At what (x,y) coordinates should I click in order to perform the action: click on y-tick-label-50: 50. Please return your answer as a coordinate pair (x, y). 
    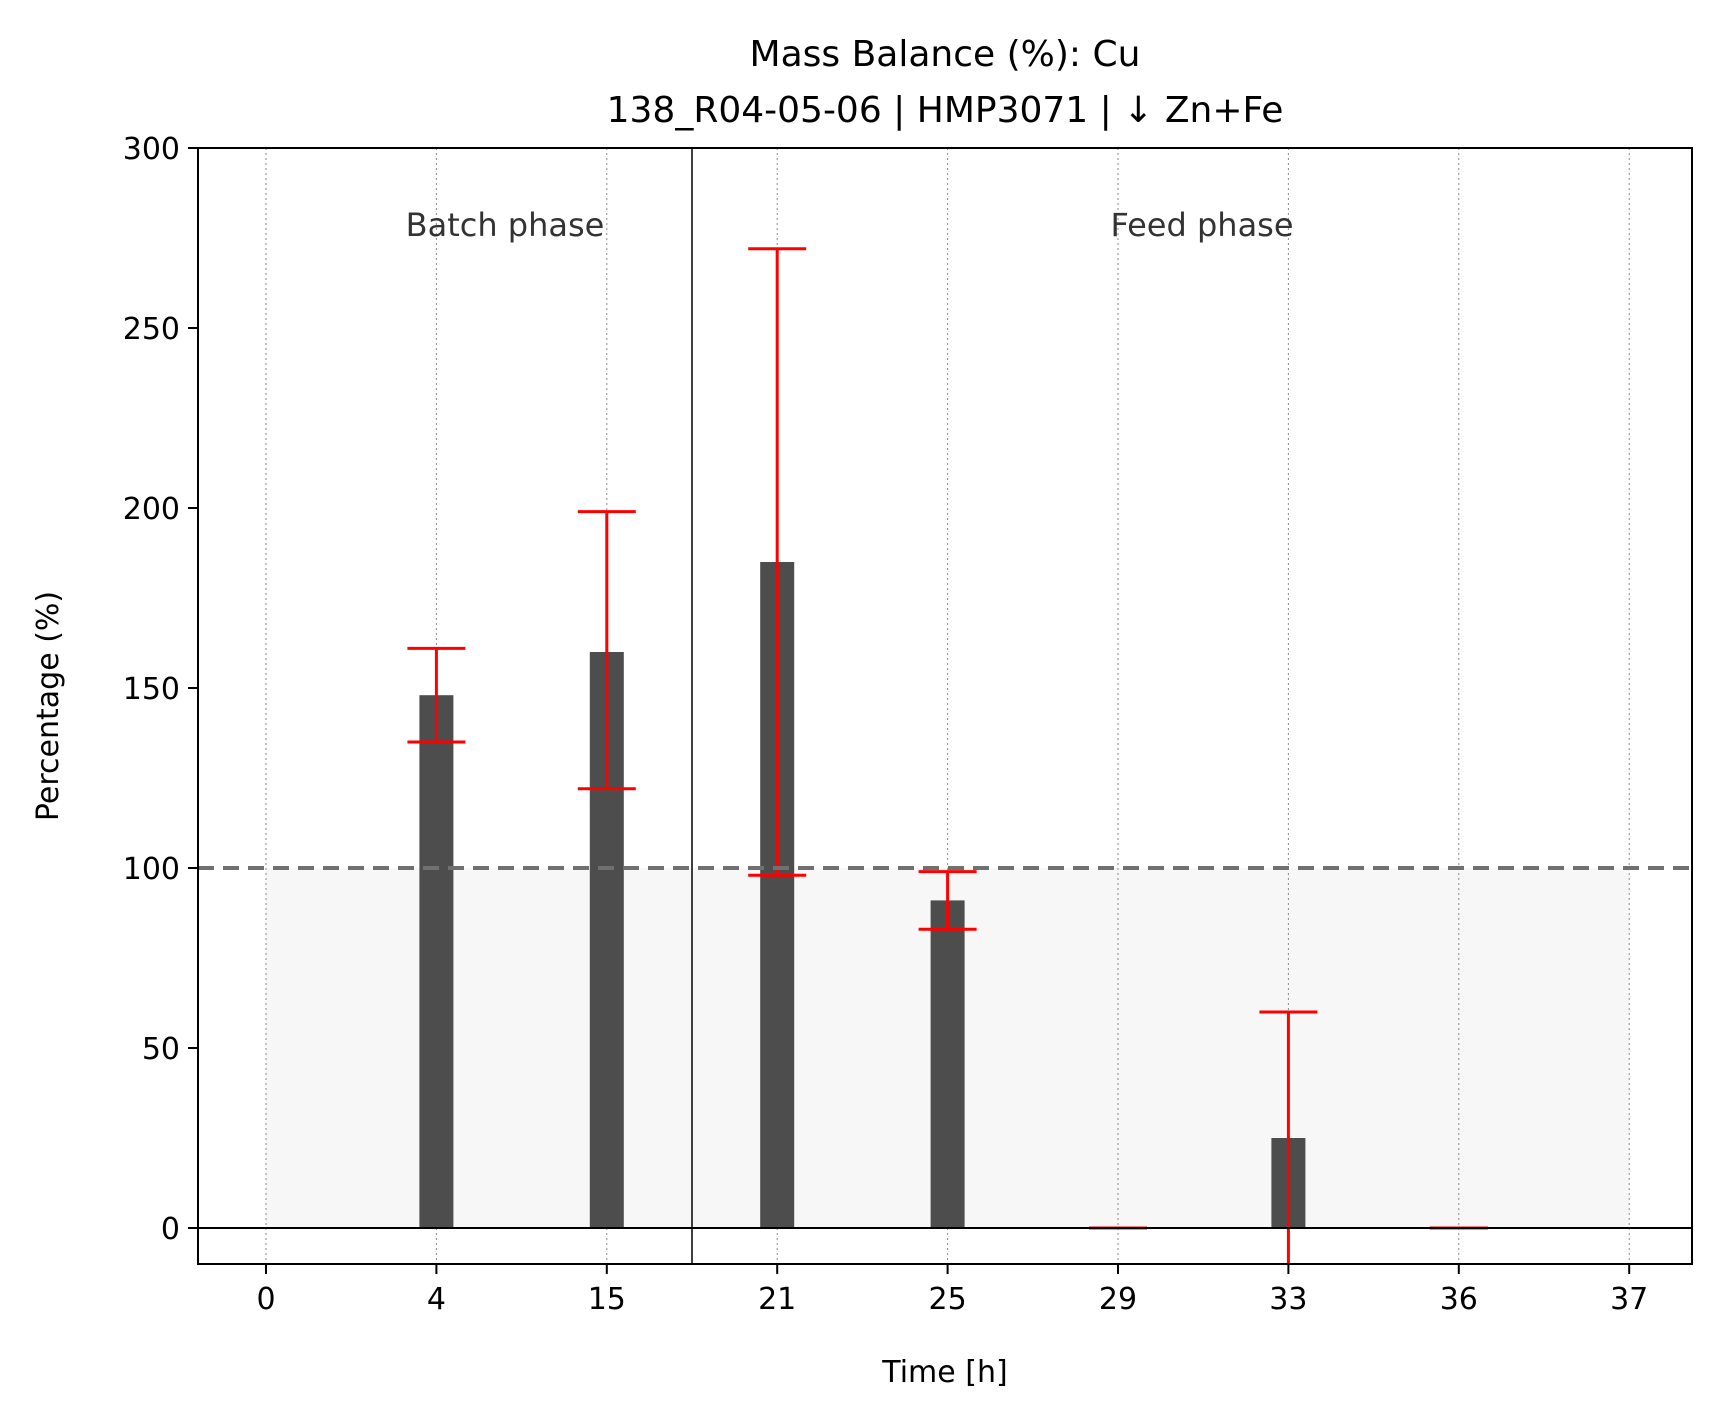
    Looking at the image, I should click on (161, 1049).